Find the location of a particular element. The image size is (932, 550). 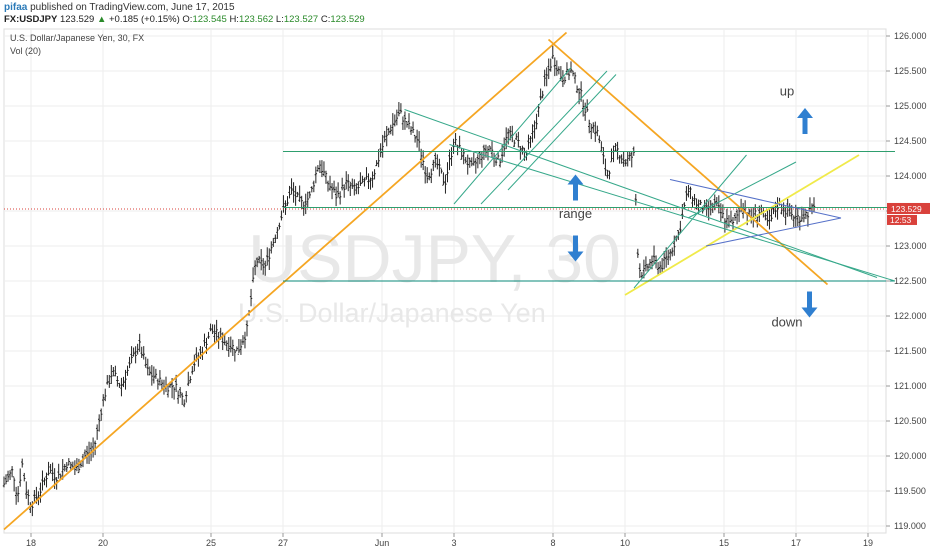

teal-steep-2-line is located at coordinates (544, 137).